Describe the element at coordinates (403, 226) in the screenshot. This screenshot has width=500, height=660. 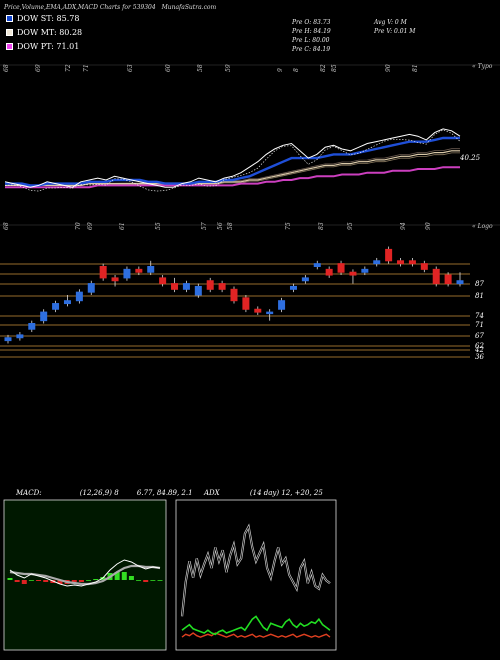
I see `price-top-tick: 94` at that location.